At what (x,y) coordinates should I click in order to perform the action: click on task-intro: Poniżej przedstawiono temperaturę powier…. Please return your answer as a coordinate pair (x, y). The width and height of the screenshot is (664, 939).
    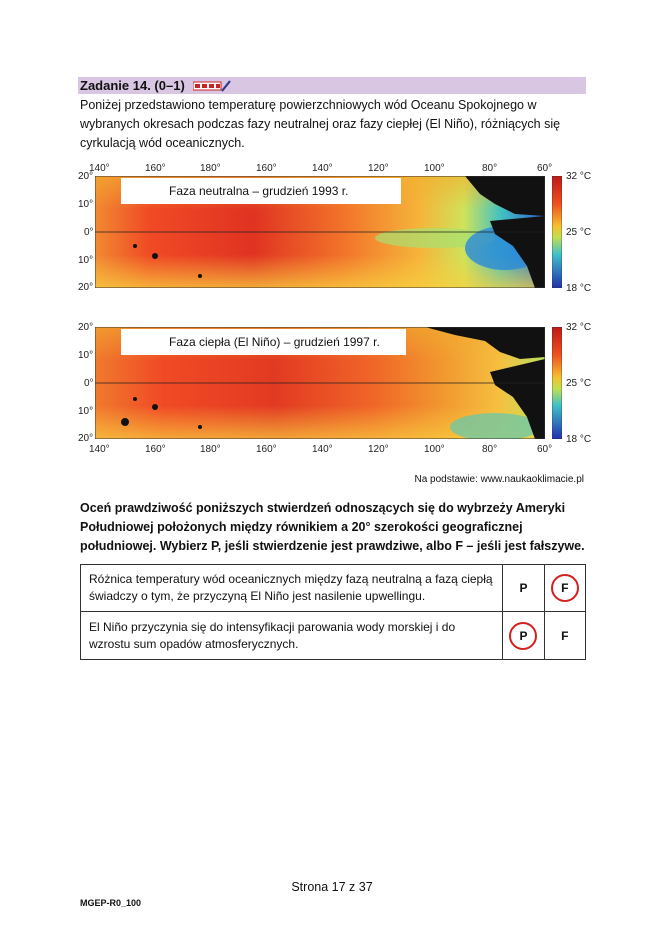
    Looking at the image, I should click on (320, 124).